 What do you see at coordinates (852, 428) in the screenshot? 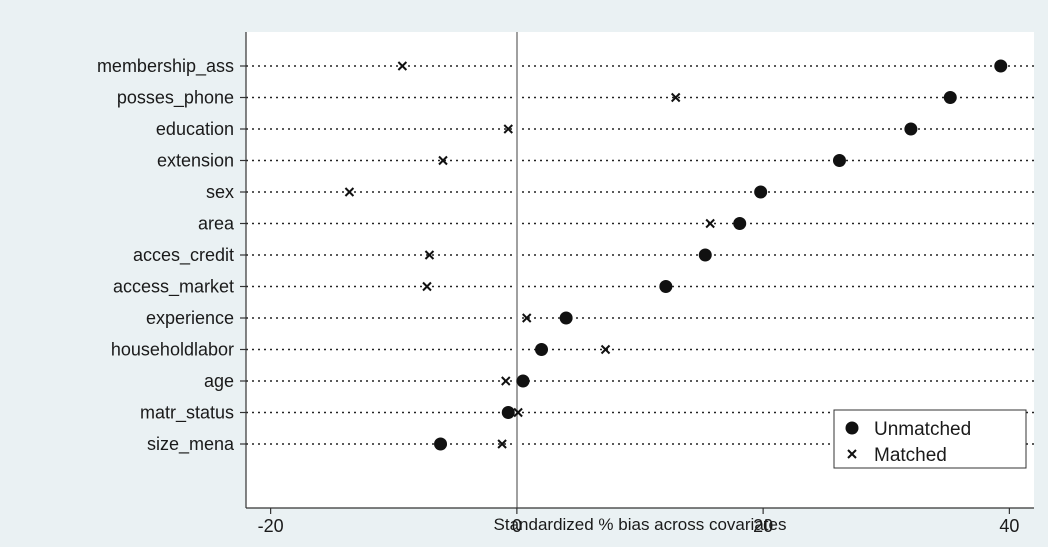
I see `legend-unmatched-marker` at bounding box center [852, 428].